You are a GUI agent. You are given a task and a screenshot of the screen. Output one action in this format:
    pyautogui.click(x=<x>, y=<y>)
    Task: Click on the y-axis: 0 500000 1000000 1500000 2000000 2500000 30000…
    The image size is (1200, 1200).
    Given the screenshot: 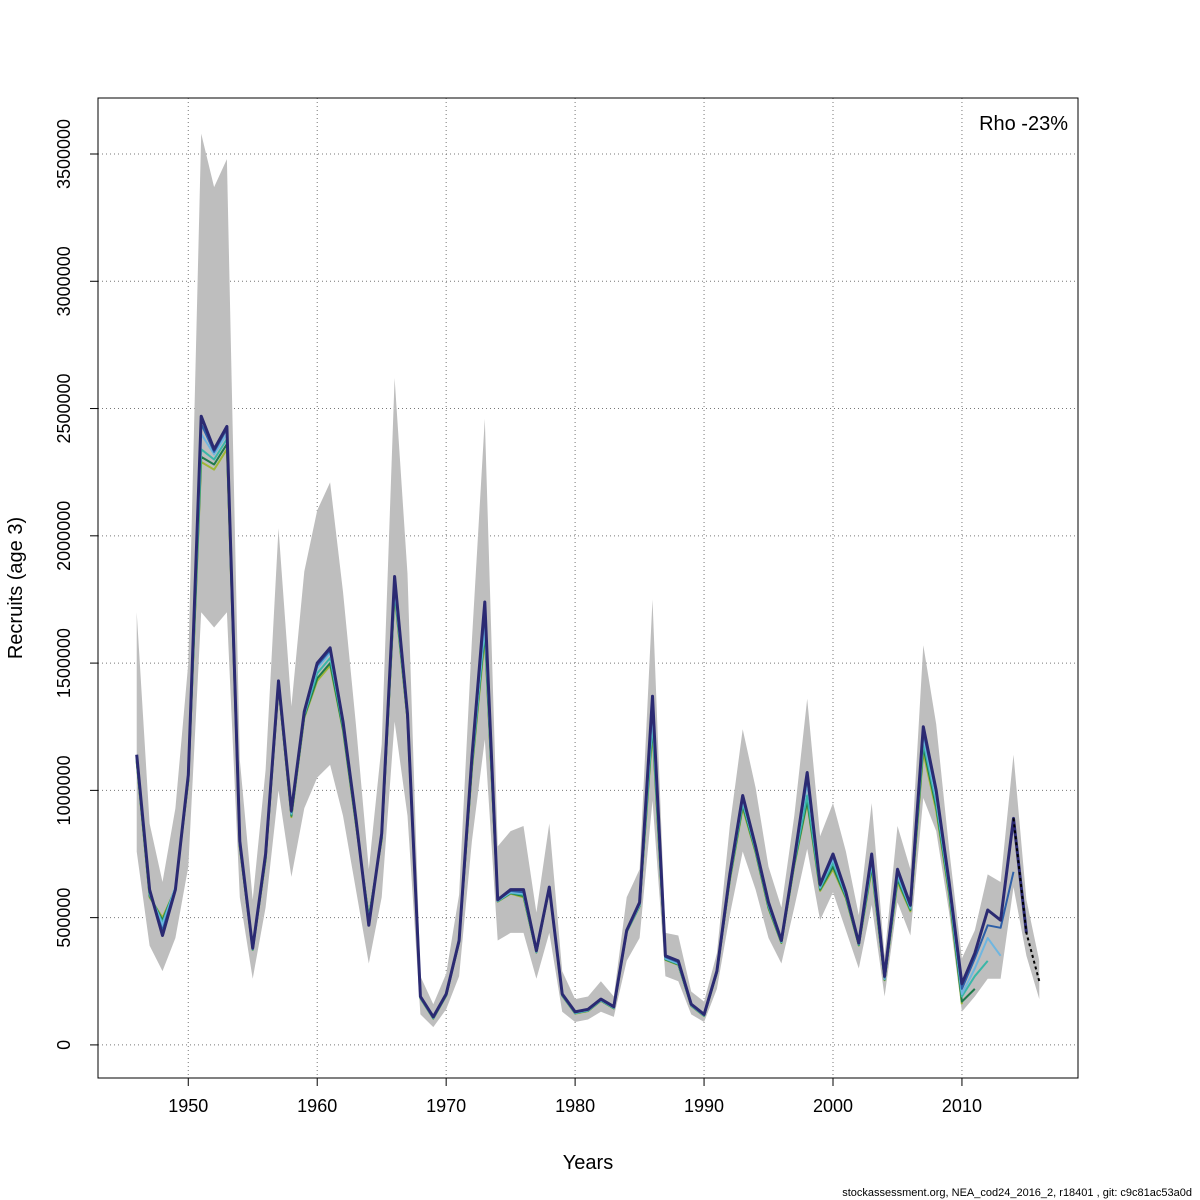 What is the action you would take?
    pyautogui.click(x=76, y=584)
    